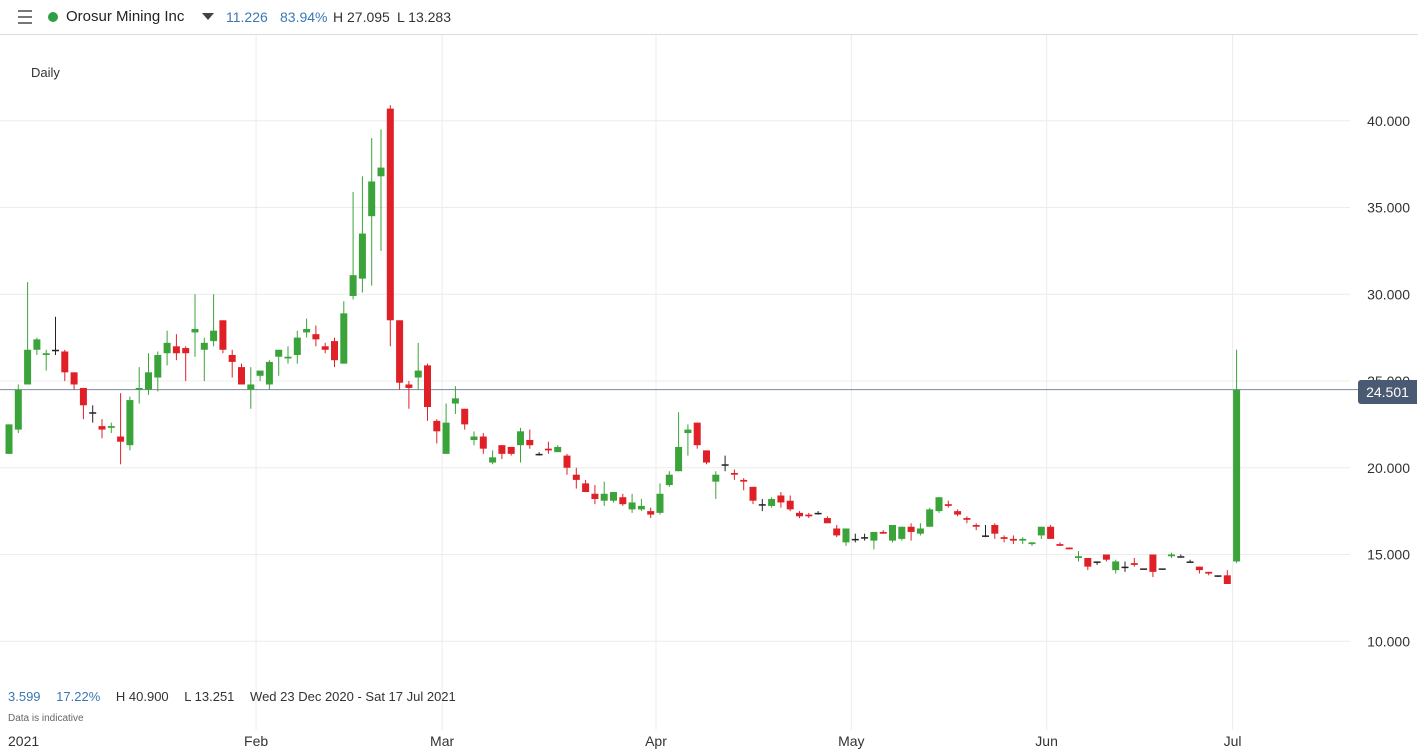 The width and height of the screenshot is (1418, 750). What do you see at coordinates (45, 72) in the screenshot?
I see `interval-label: Daily` at bounding box center [45, 72].